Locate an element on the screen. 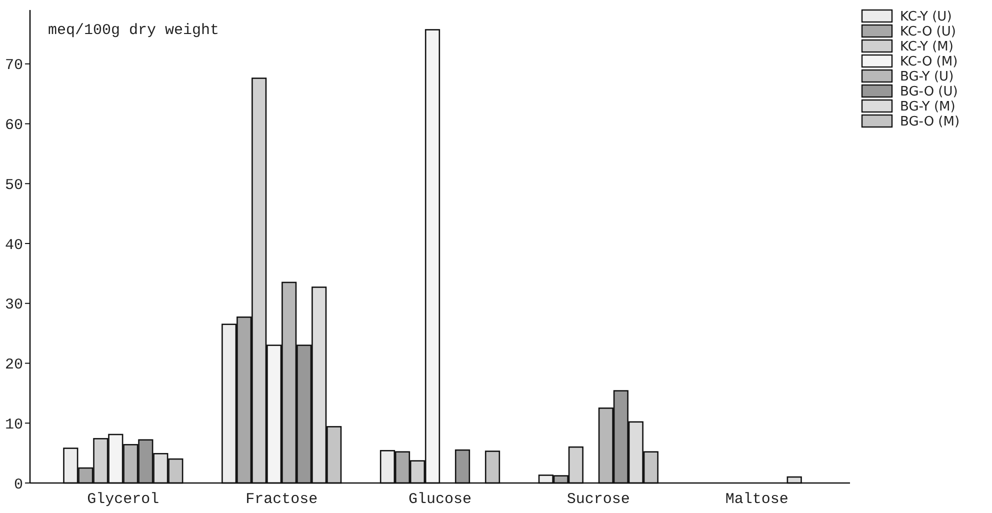  y-tick-label: 30 is located at coordinates (13, 305).